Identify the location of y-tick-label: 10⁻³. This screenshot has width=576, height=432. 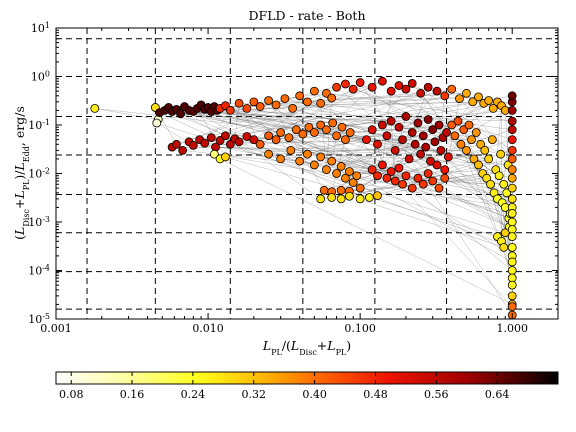
(39, 222).